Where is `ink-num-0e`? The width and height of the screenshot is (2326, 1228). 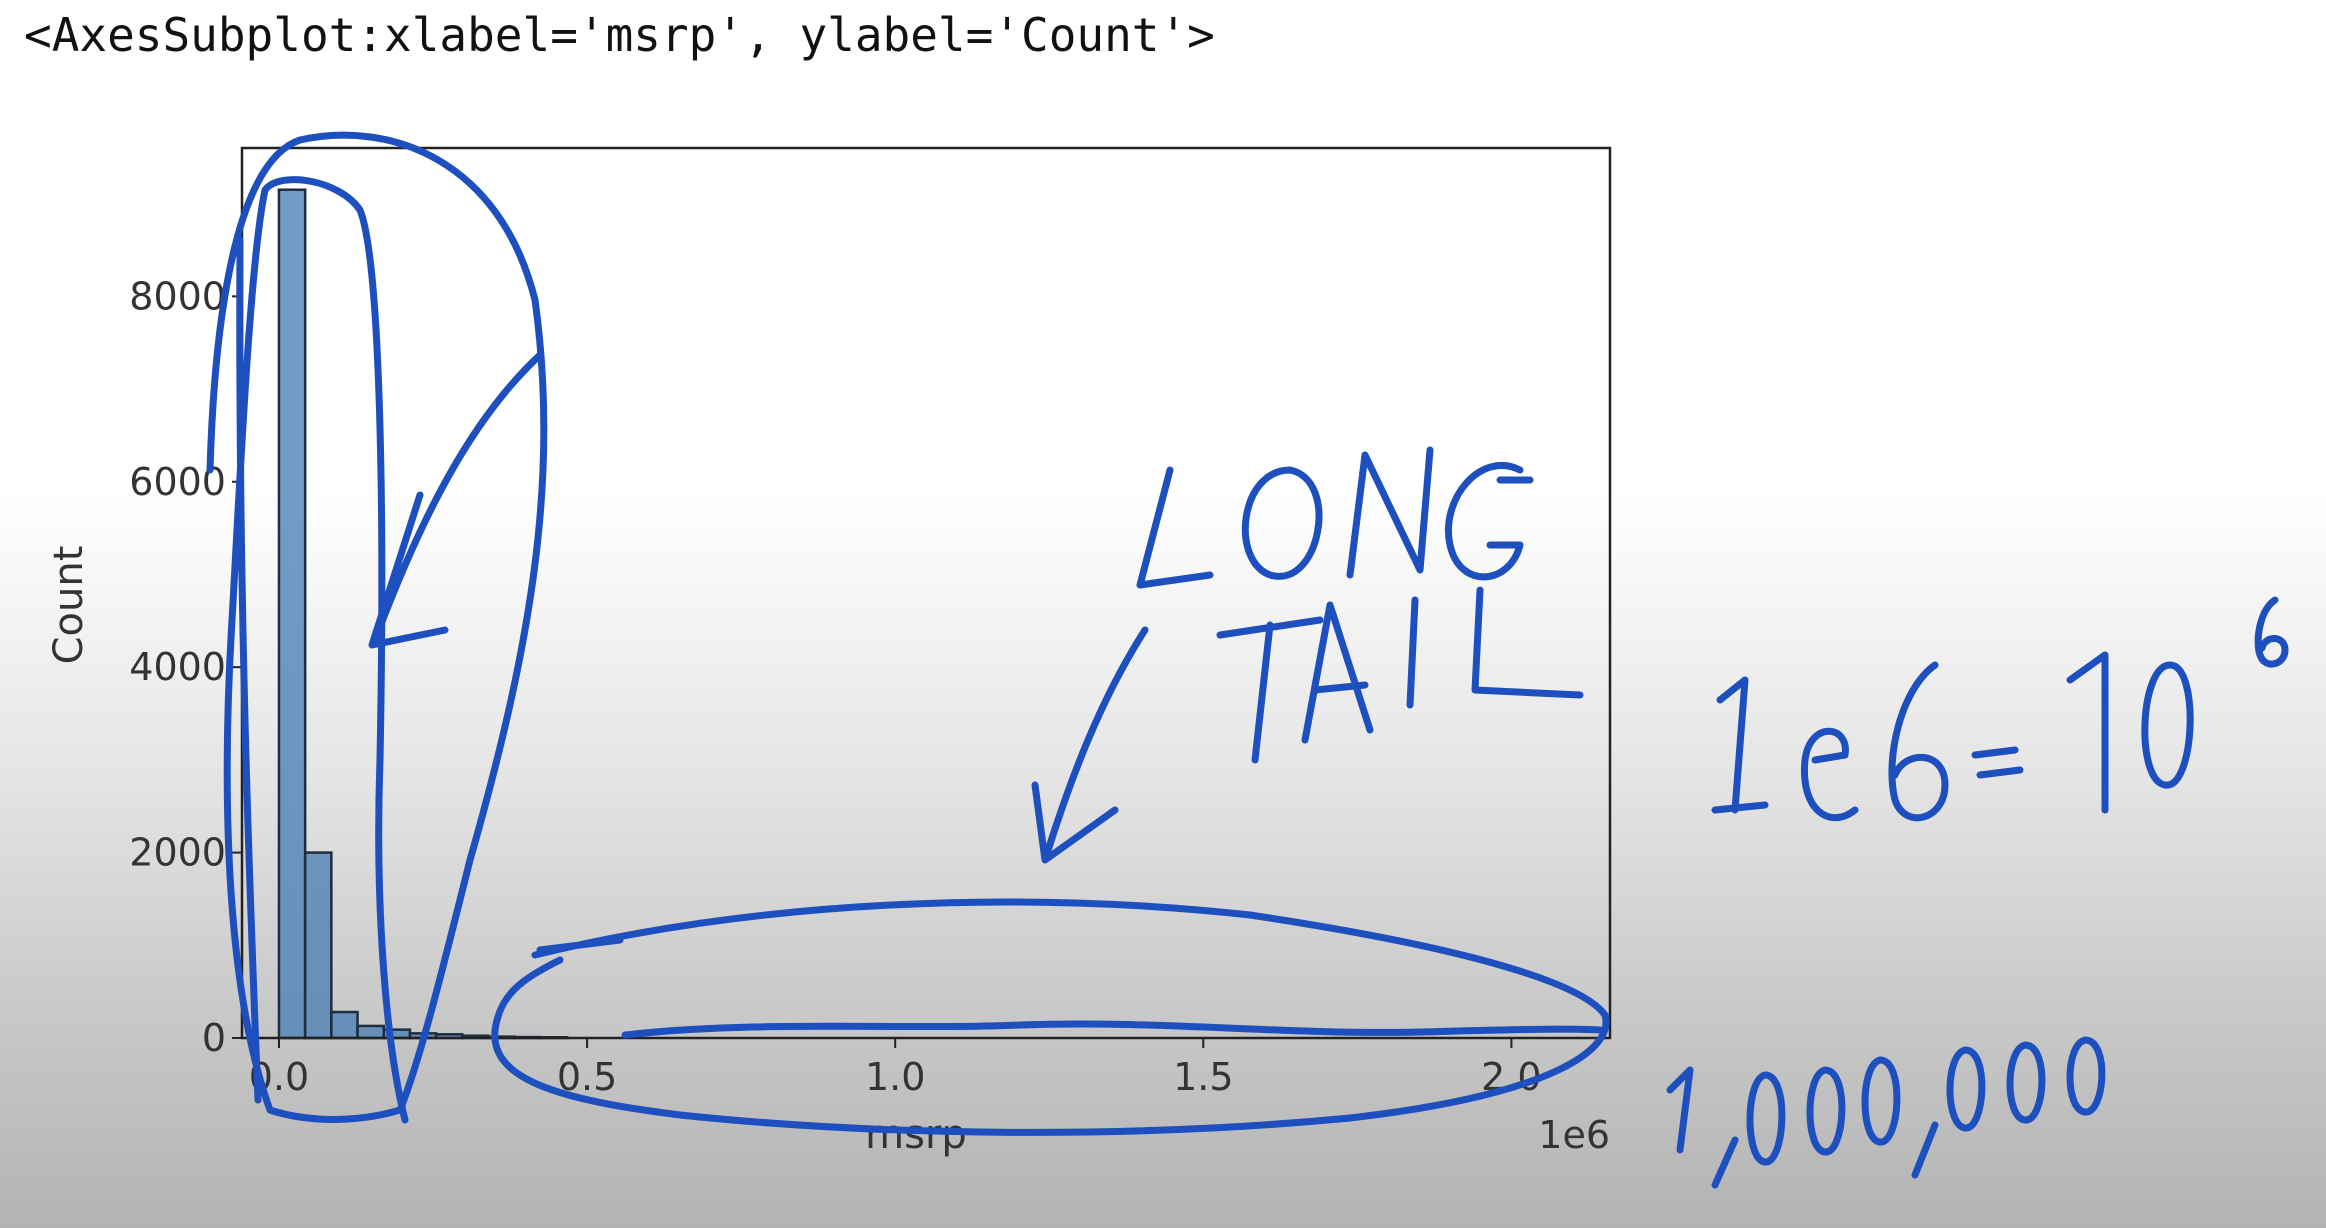
ink-num-0e is located at coordinates (2026, 1082).